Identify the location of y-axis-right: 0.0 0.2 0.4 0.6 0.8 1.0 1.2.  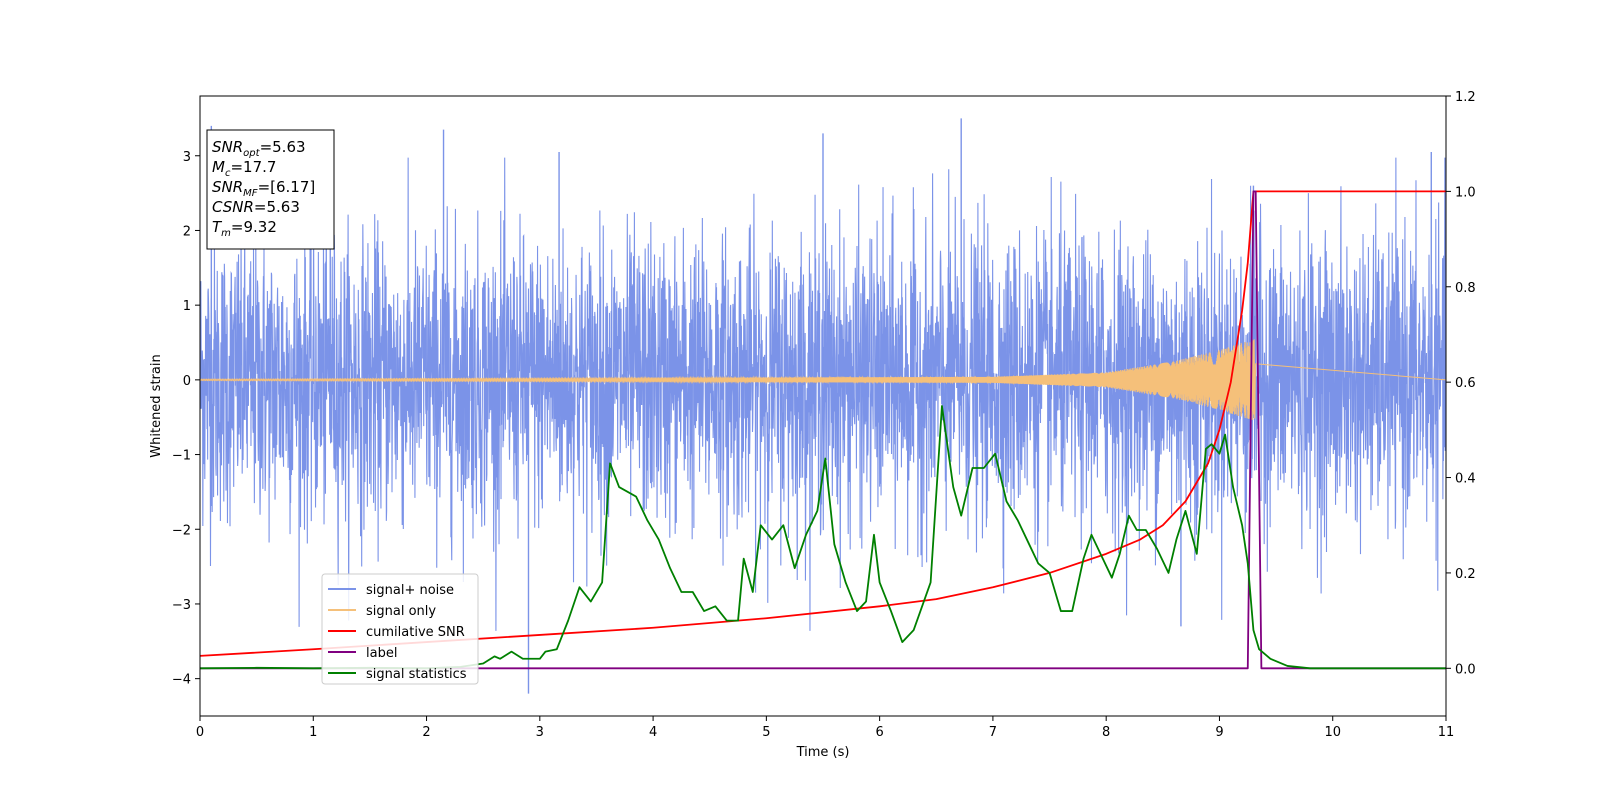
(1461, 383).